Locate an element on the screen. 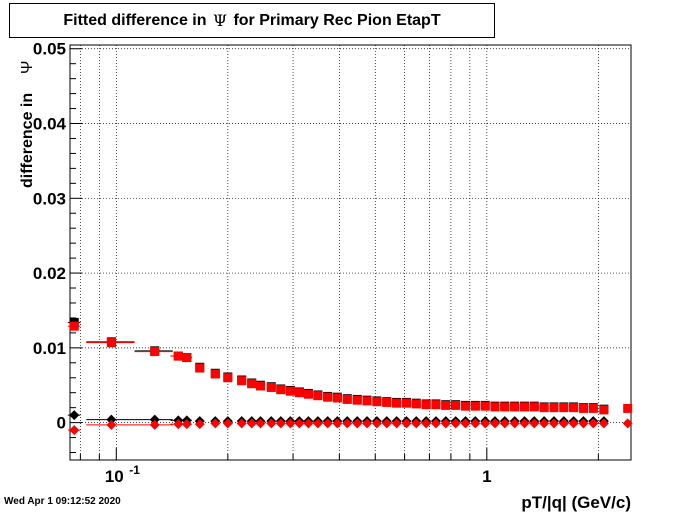  y-axis-label-symbol: Ψ is located at coordinates (27, 67).